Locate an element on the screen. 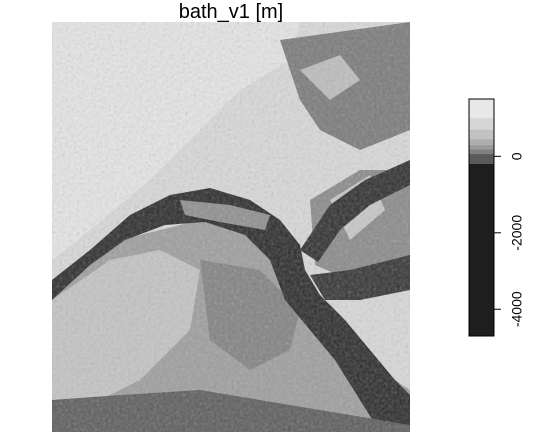 The image size is (540, 432). legend-frame is located at coordinates (481, 217).